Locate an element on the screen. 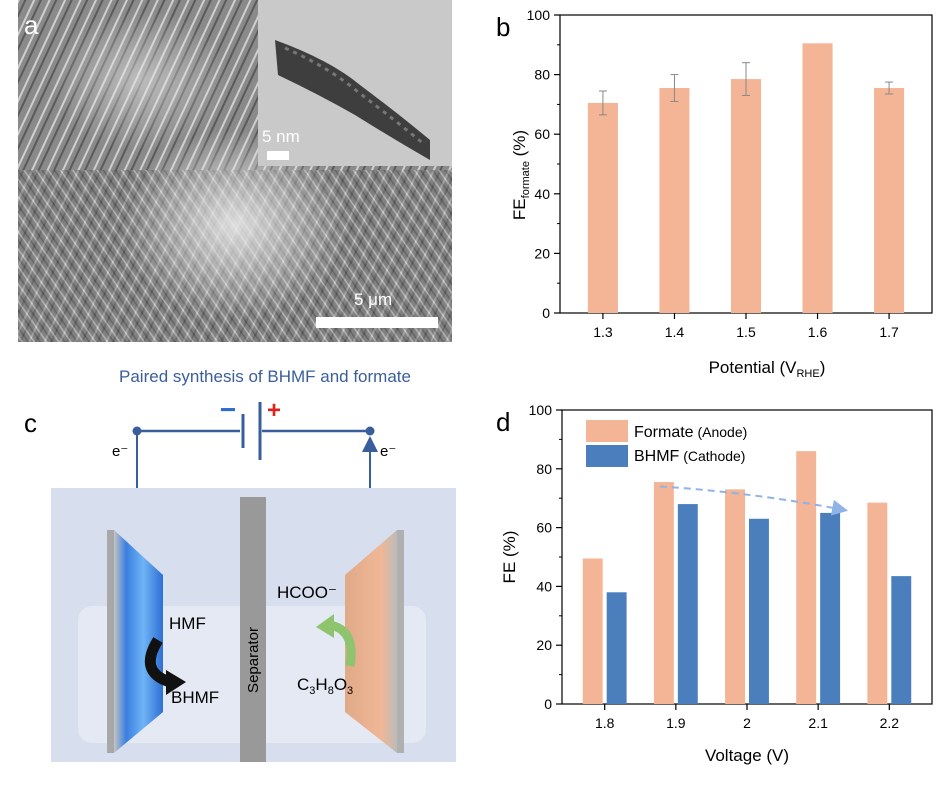 This screenshot has width=944, height=786. panel-b-ylabel: FEformate (%) is located at coordinates (521, 175).